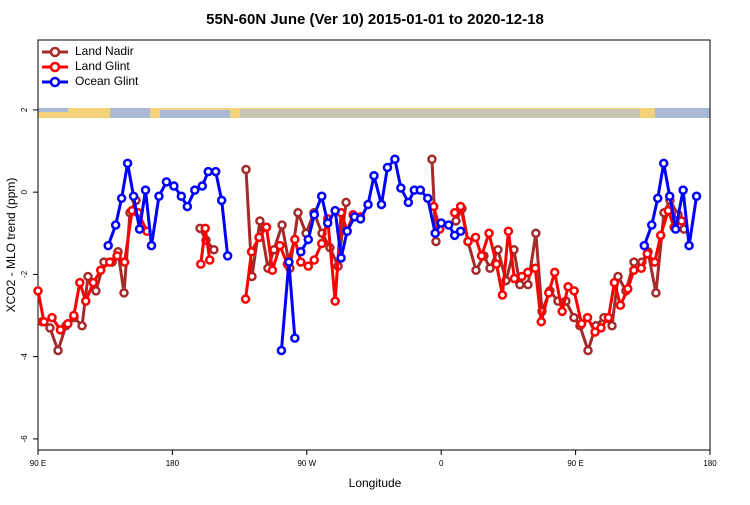  I want to click on y-tick-label: -4, so click(24, 357).